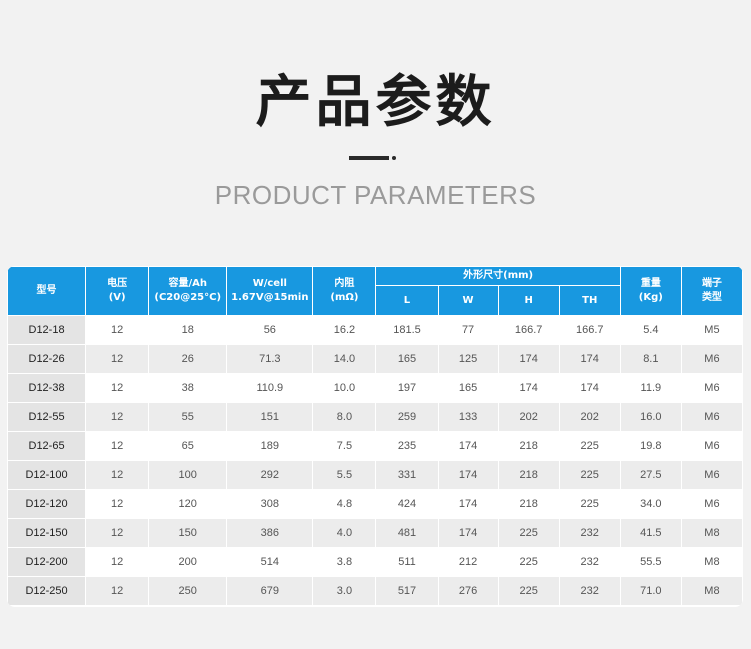  What do you see at coordinates (468, 330) in the screenshot?
I see `table-cell: 77` at bounding box center [468, 330].